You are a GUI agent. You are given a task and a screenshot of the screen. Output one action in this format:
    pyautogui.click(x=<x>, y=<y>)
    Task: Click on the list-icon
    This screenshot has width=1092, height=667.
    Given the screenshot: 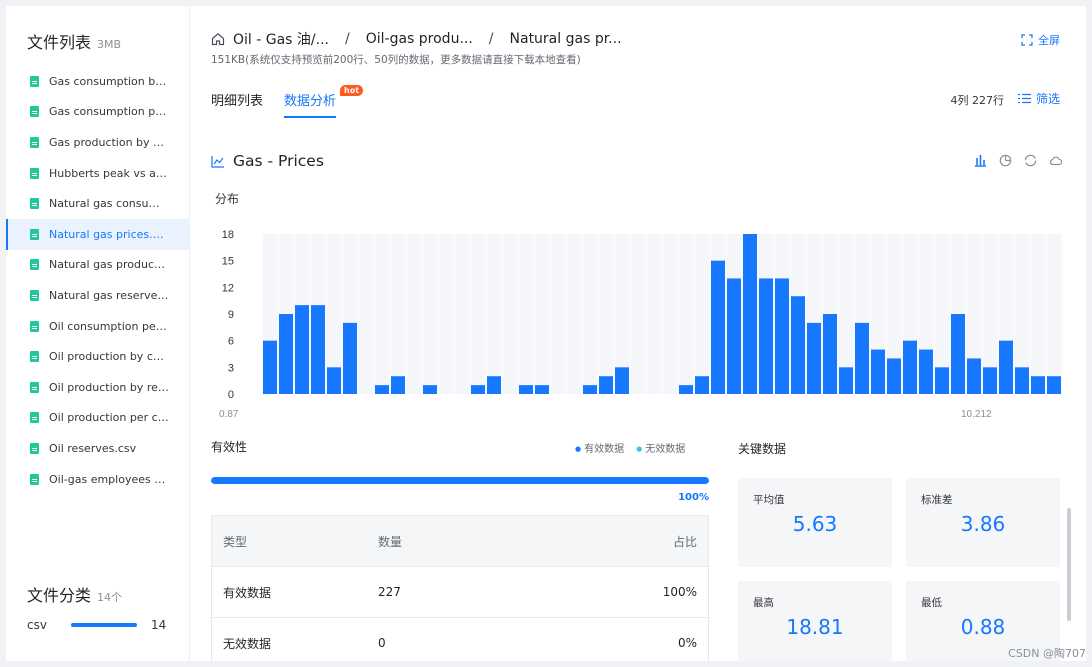 What is the action you would take?
    pyautogui.click(x=1024, y=98)
    